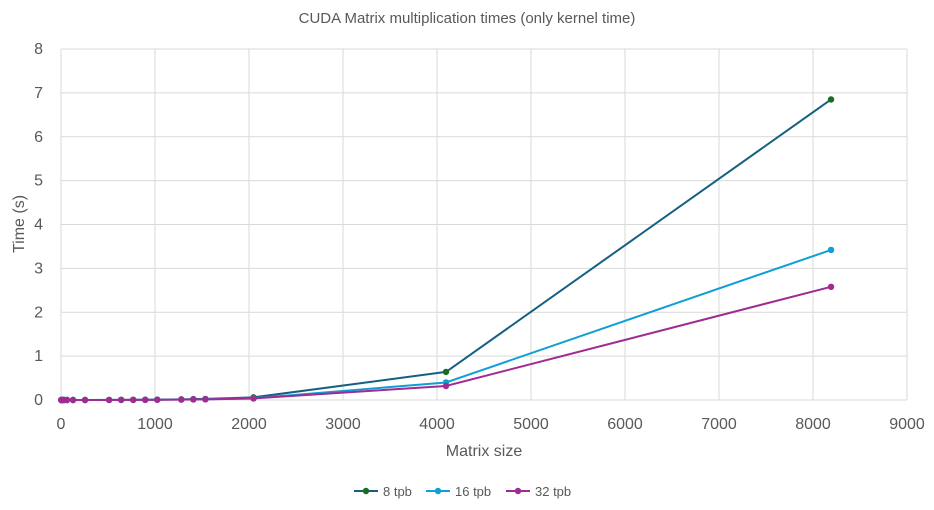 The height and width of the screenshot is (510, 934). What do you see at coordinates (155, 424) in the screenshot?
I see `x-tick-label: 1000` at bounding box center [155, 424].